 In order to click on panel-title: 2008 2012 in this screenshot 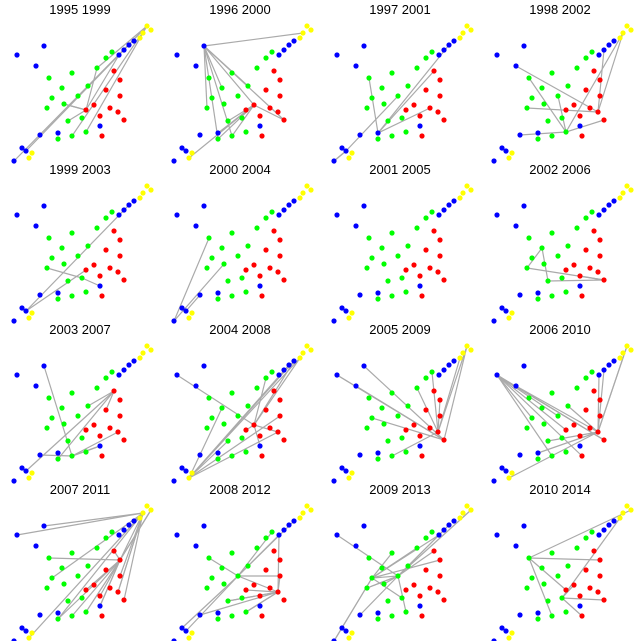, I will do `click(239, 489)`.